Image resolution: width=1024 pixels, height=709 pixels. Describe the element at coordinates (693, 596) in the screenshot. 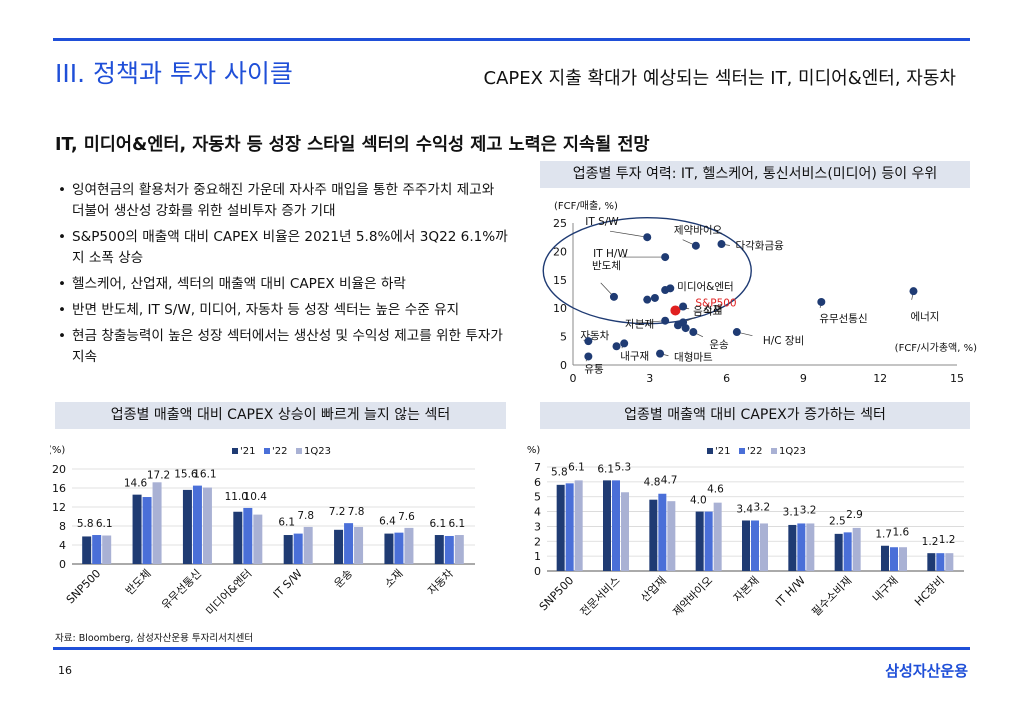

I see `x-tick-label: 제약바이오` at that location.